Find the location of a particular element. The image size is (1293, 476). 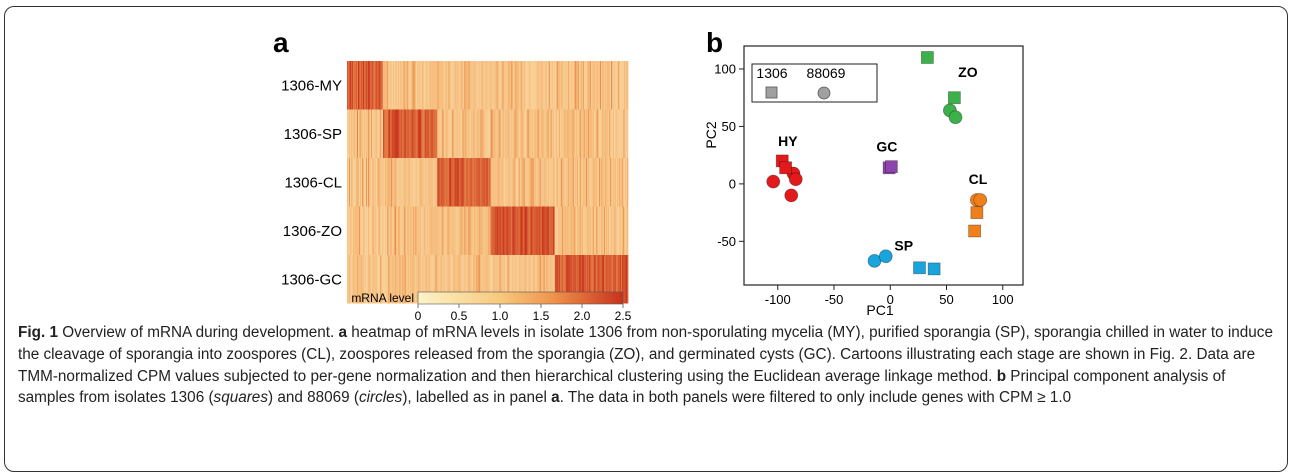

pca-ylabel: PC2 is located at coordinates (711, 134).